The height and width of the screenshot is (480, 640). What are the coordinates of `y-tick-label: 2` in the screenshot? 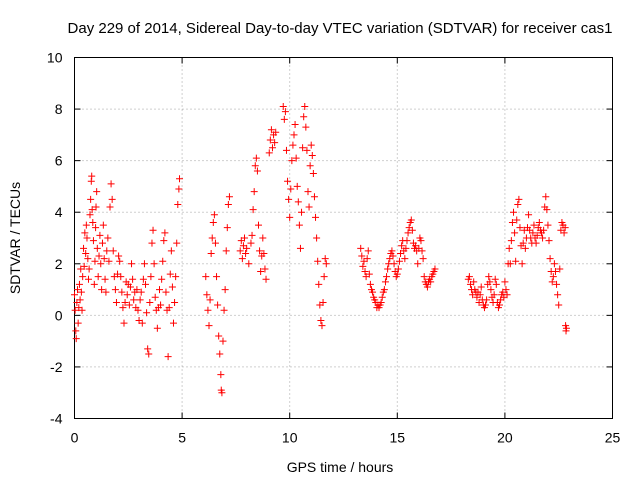 It's located at (59, 264).